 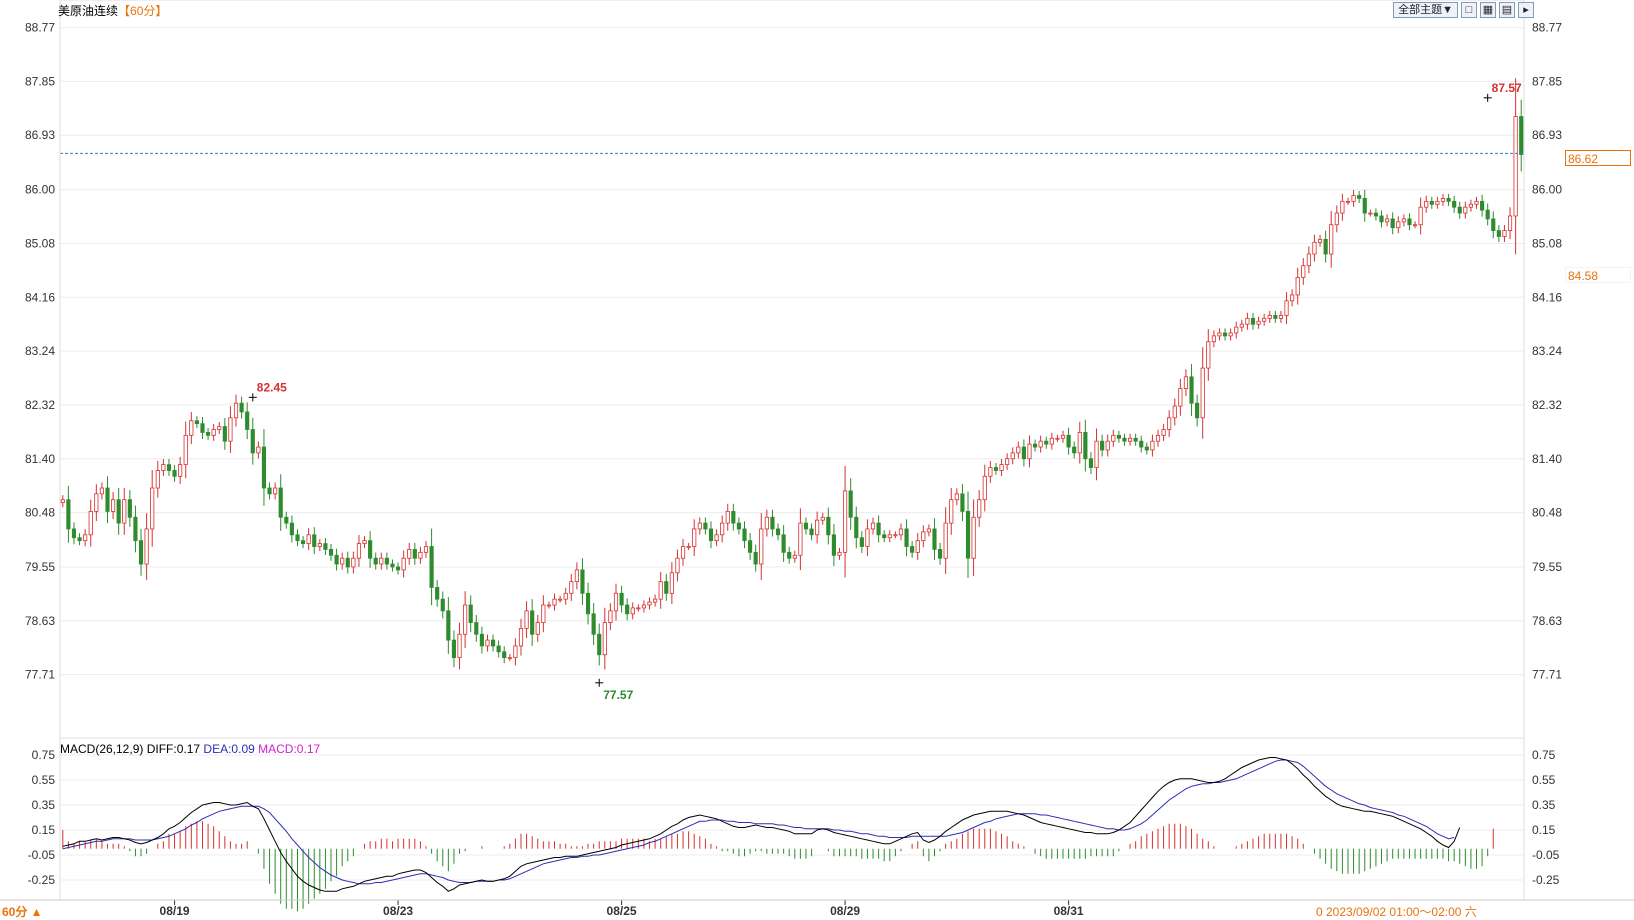 What do you see at coordinates (1069, 911) in the screenshot?
I see `x-tick-label: 08/31` at bounding box center [1069, 911].